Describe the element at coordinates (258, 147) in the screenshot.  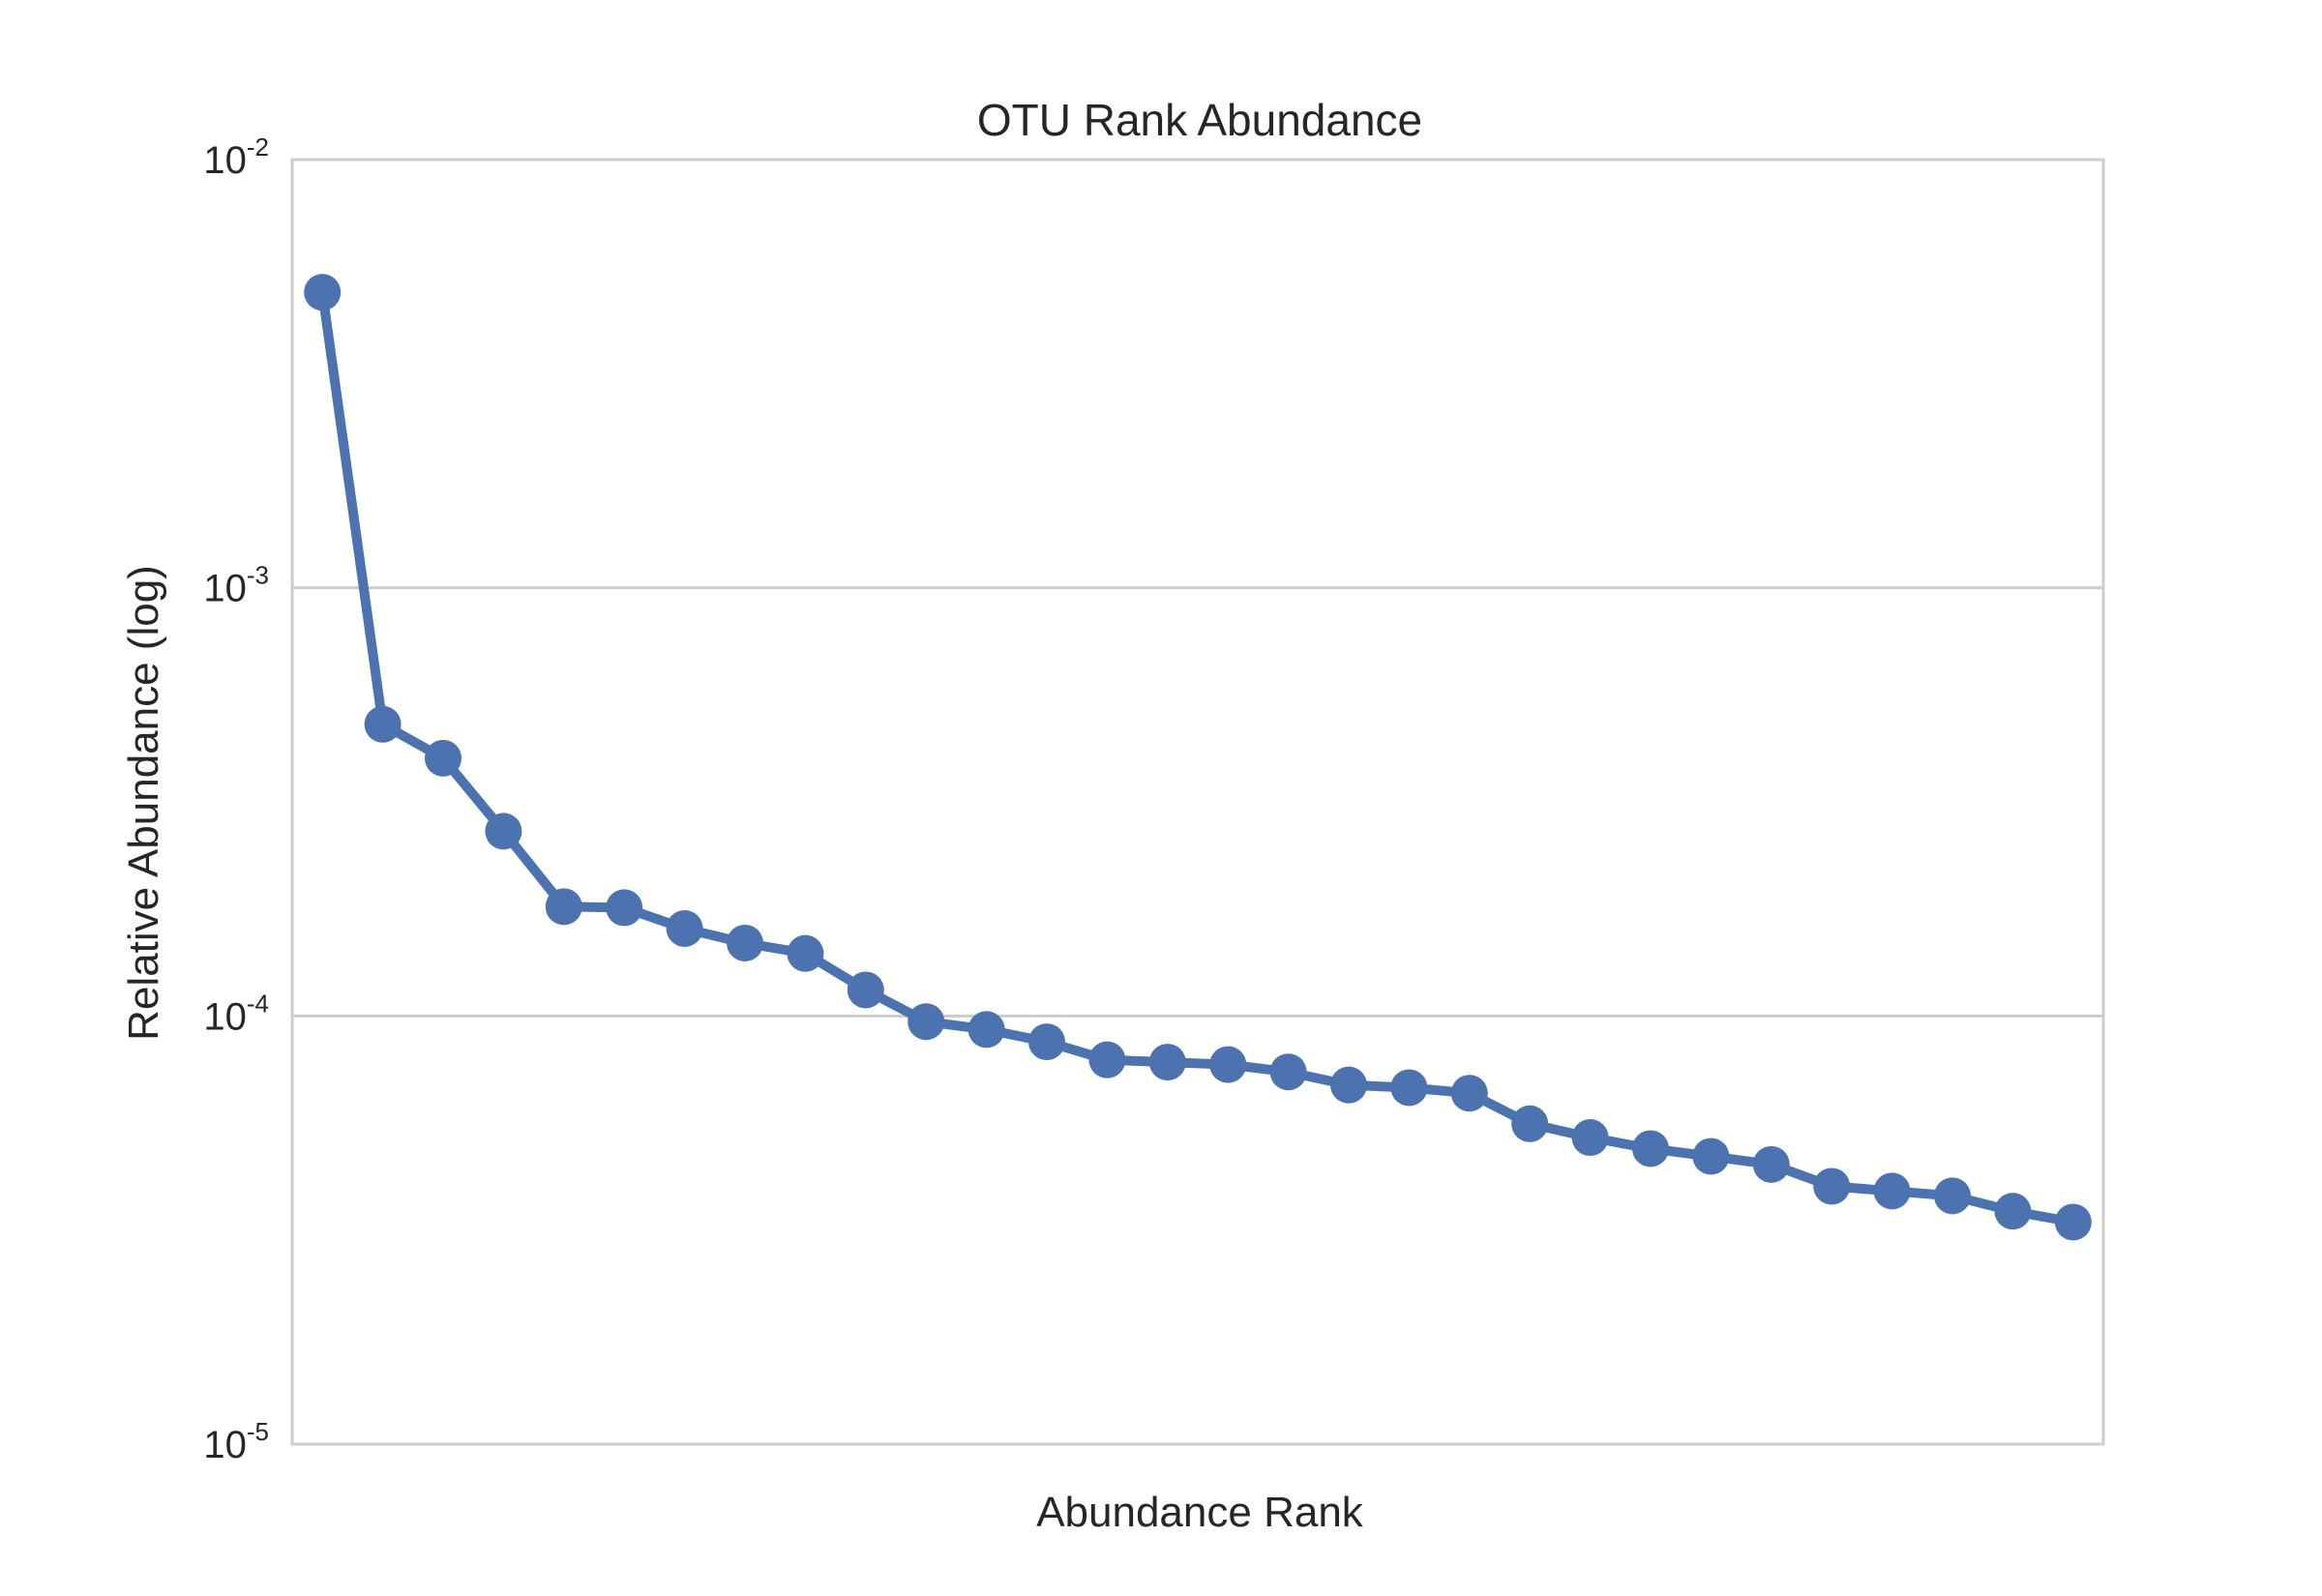
I see `y-tick-exponent: -2` at that location.